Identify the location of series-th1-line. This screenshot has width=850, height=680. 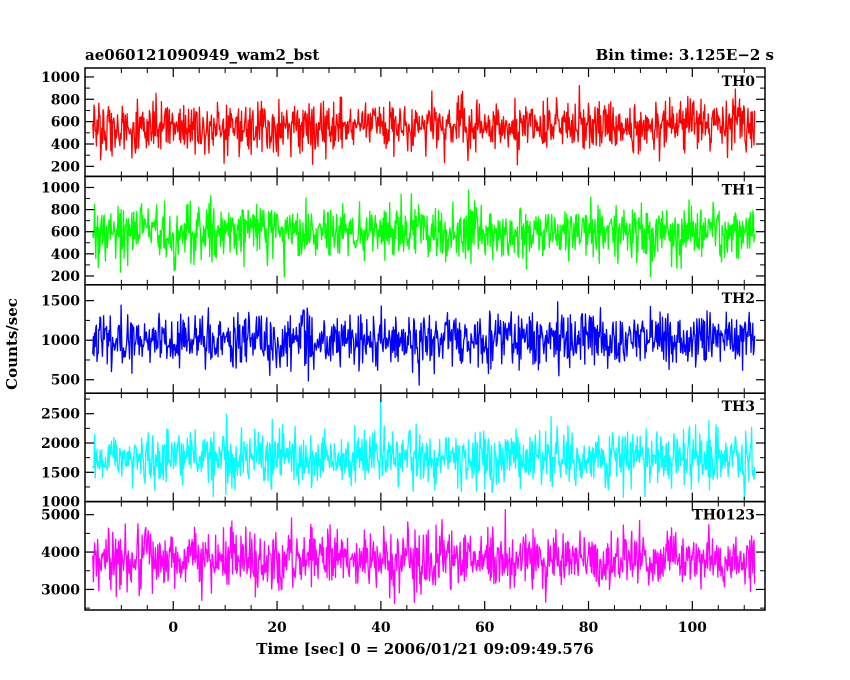
(424, 233).